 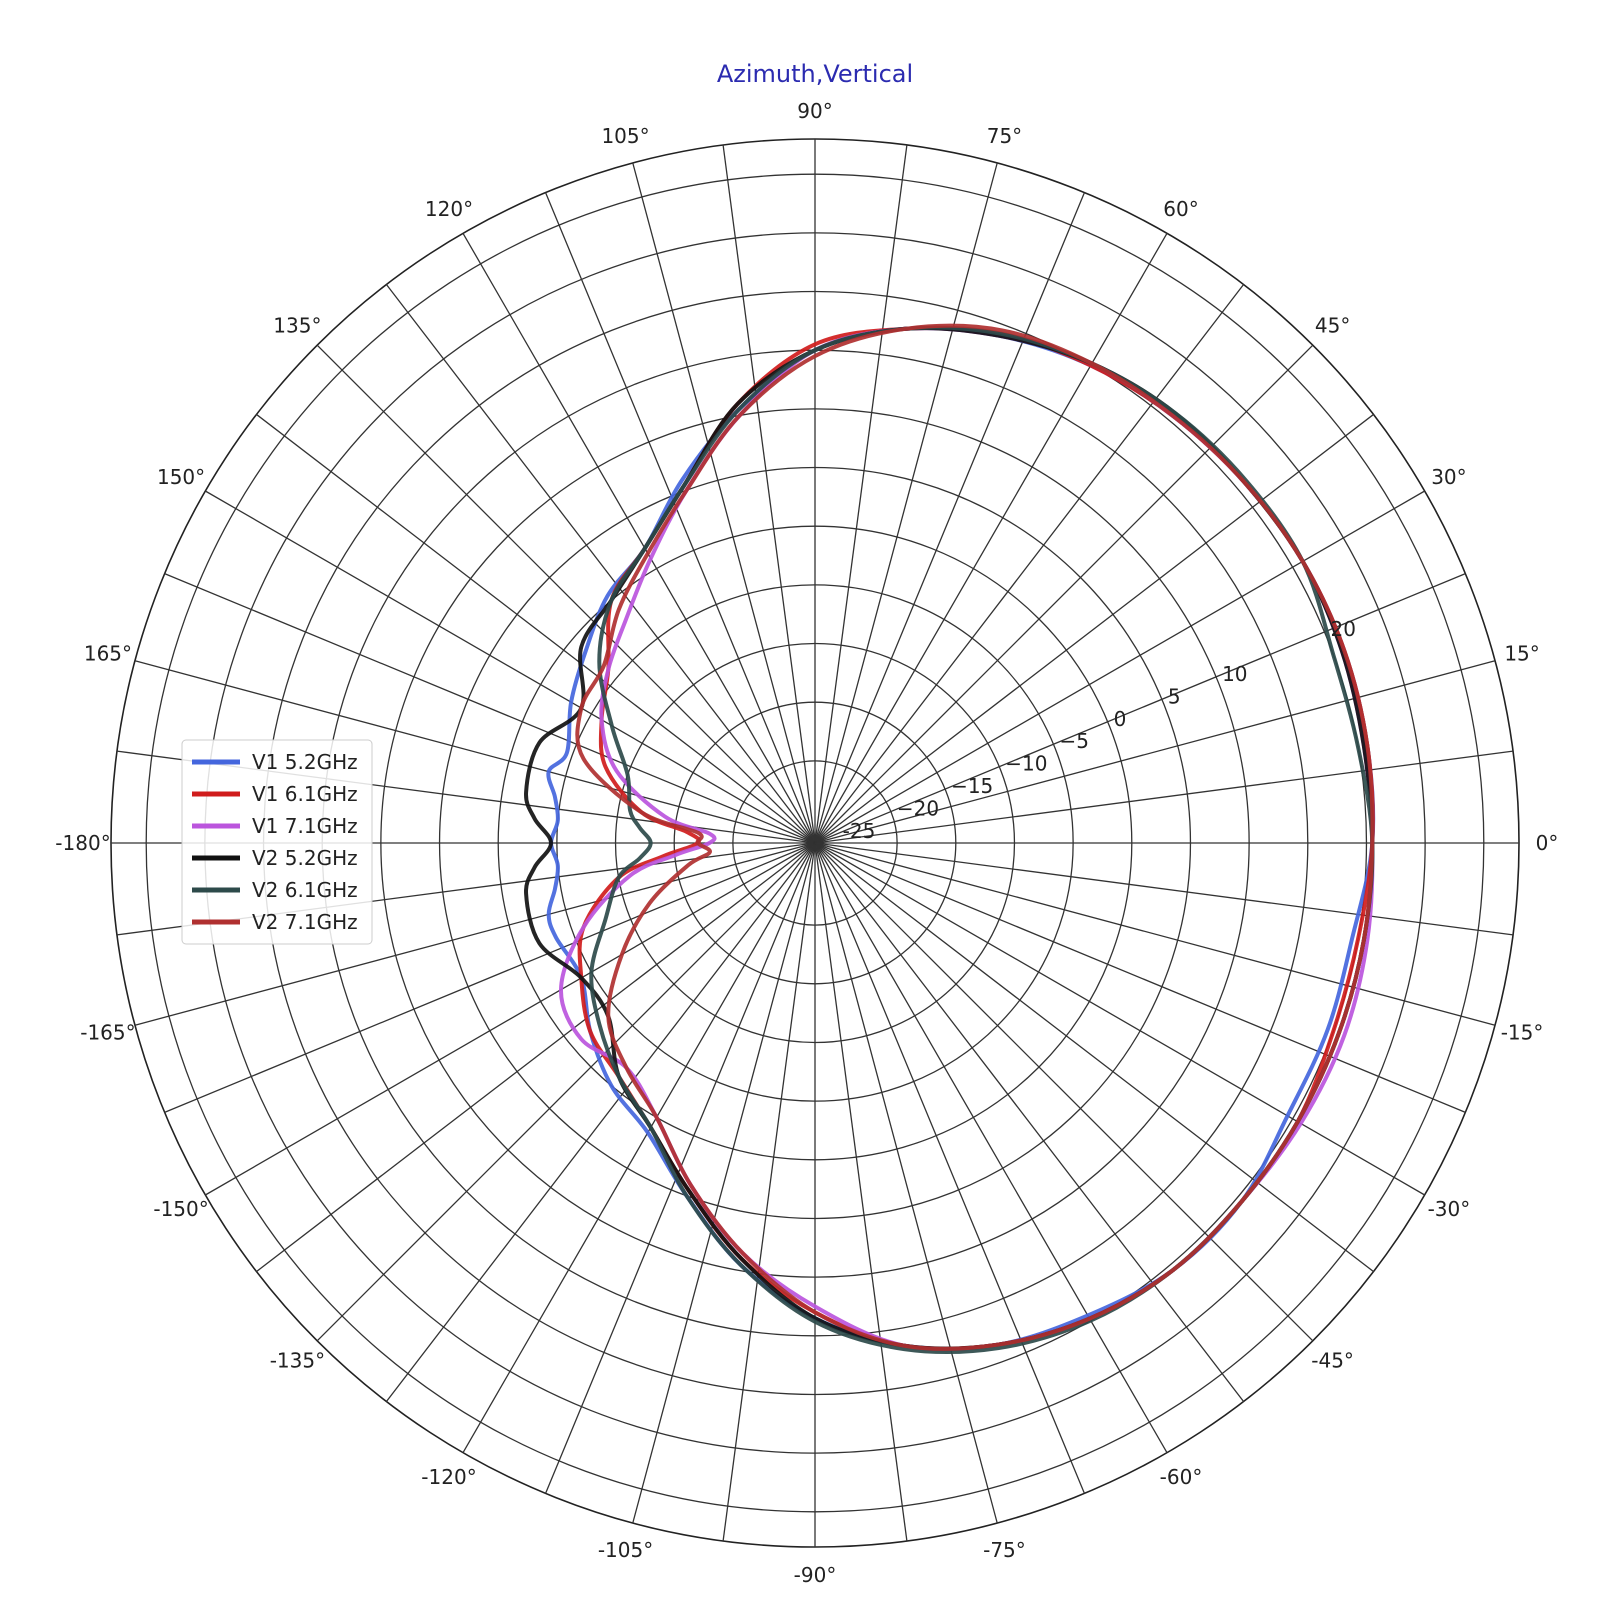 What do you see at coordinates (1180, 209) in the screenshot?
I see `angle-tick-label: 60°` at bounding box center [1180, 209].